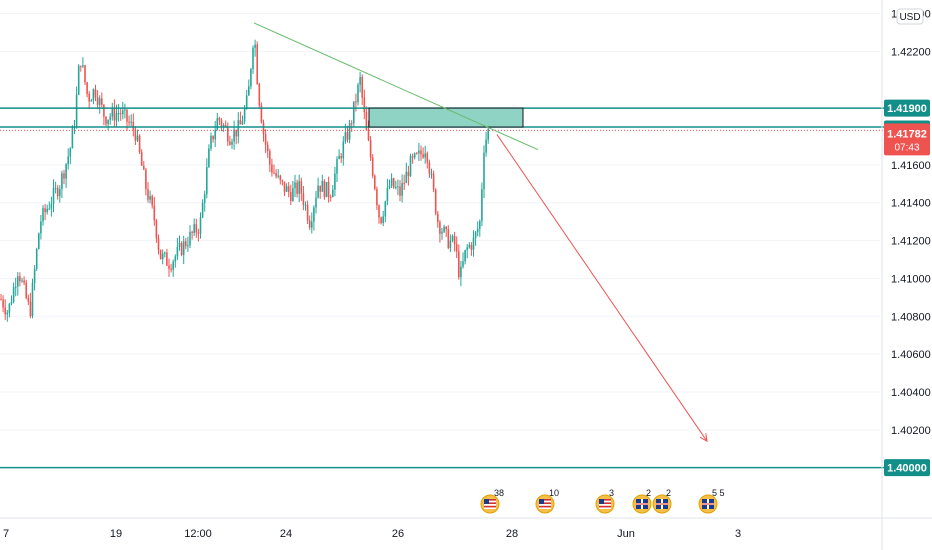 The width and height of the screenshot is (932, 550). What do you see at coordinates (554, 493) in the screenshot?
I see `event-count: 10` at bounding box center [554, 493].